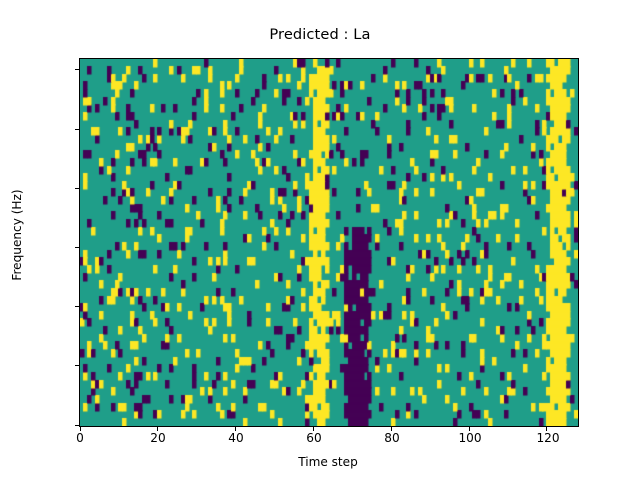 The image size is (640, 485). Describe the element at coordinates (314, 438) in the screenshot. I see `x-tick-label-60: 60` at that location.